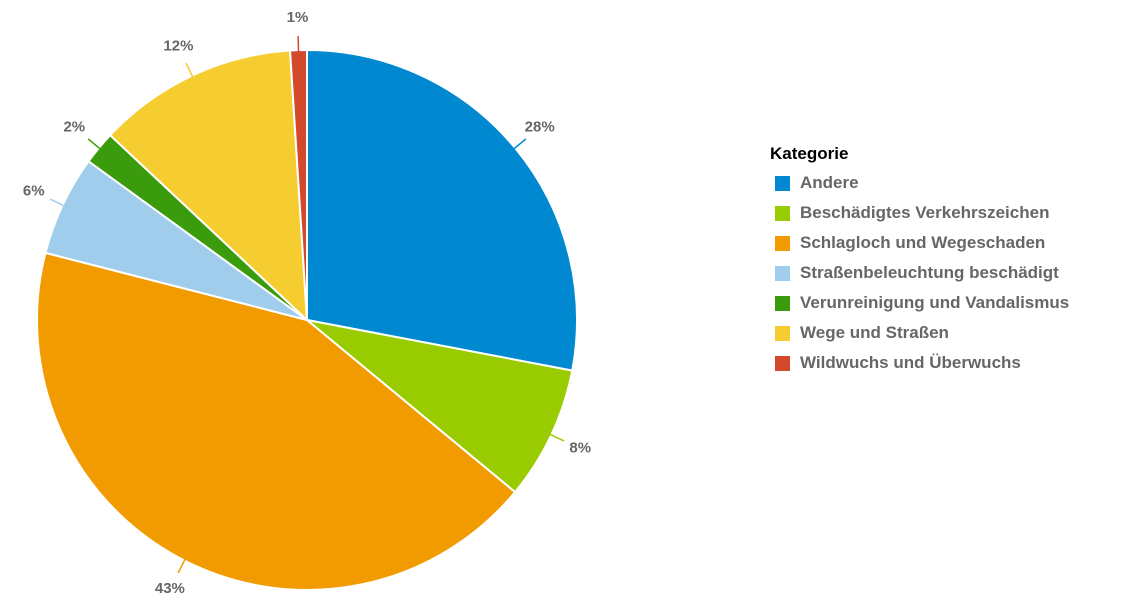  I want to click on legend-item: Straßenbeleuchtung beschädigt, so click(920, 273).